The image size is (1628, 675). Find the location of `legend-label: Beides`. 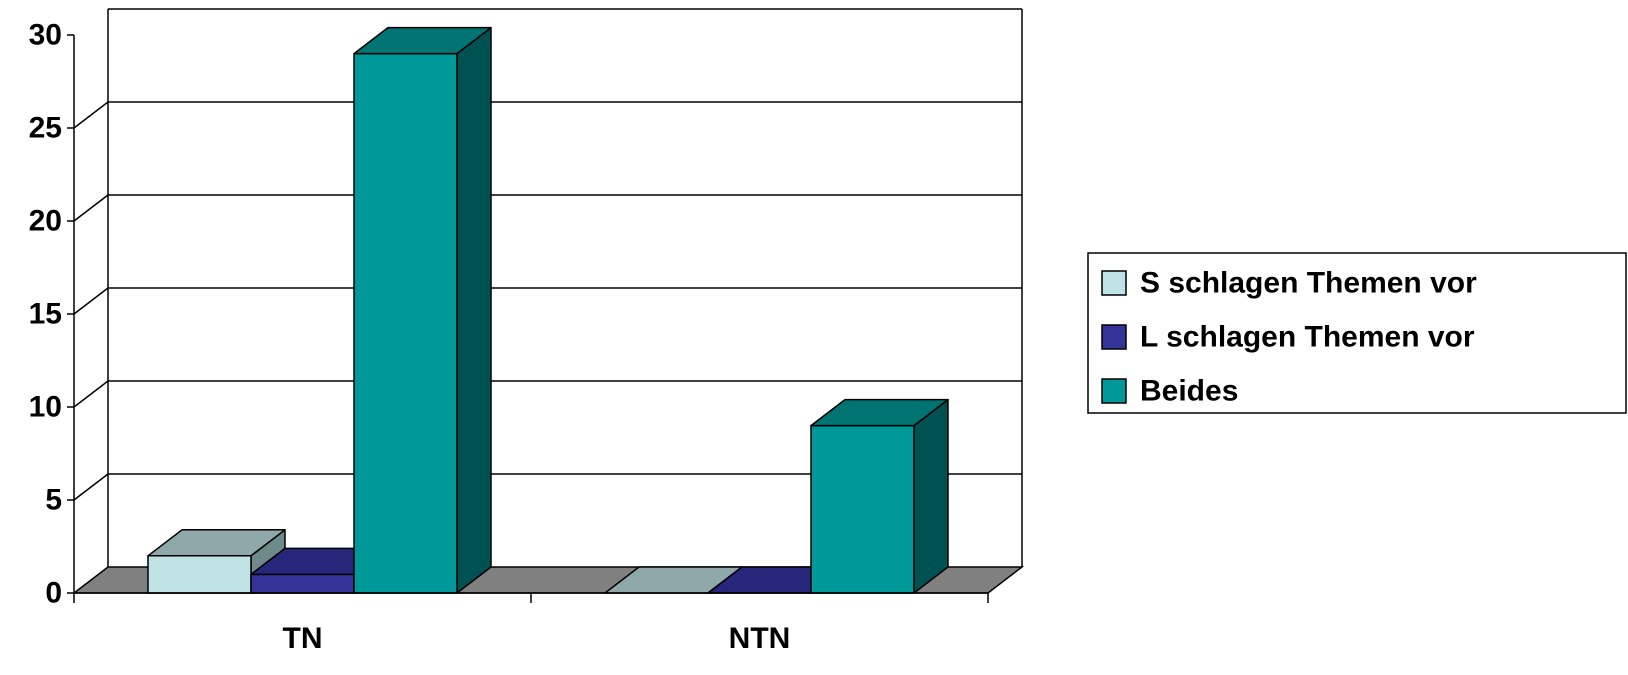

legend-label: Beides is located at coordinates (1189, 391).